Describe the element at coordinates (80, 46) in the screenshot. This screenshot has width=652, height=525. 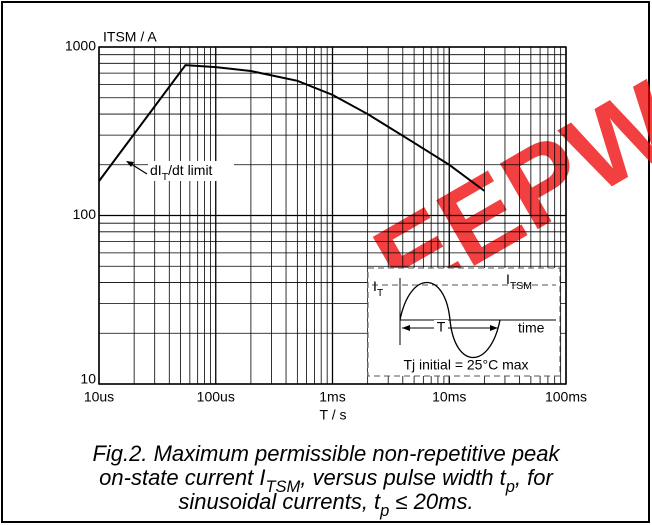
I see `y-tick-label: 1000` at that location.